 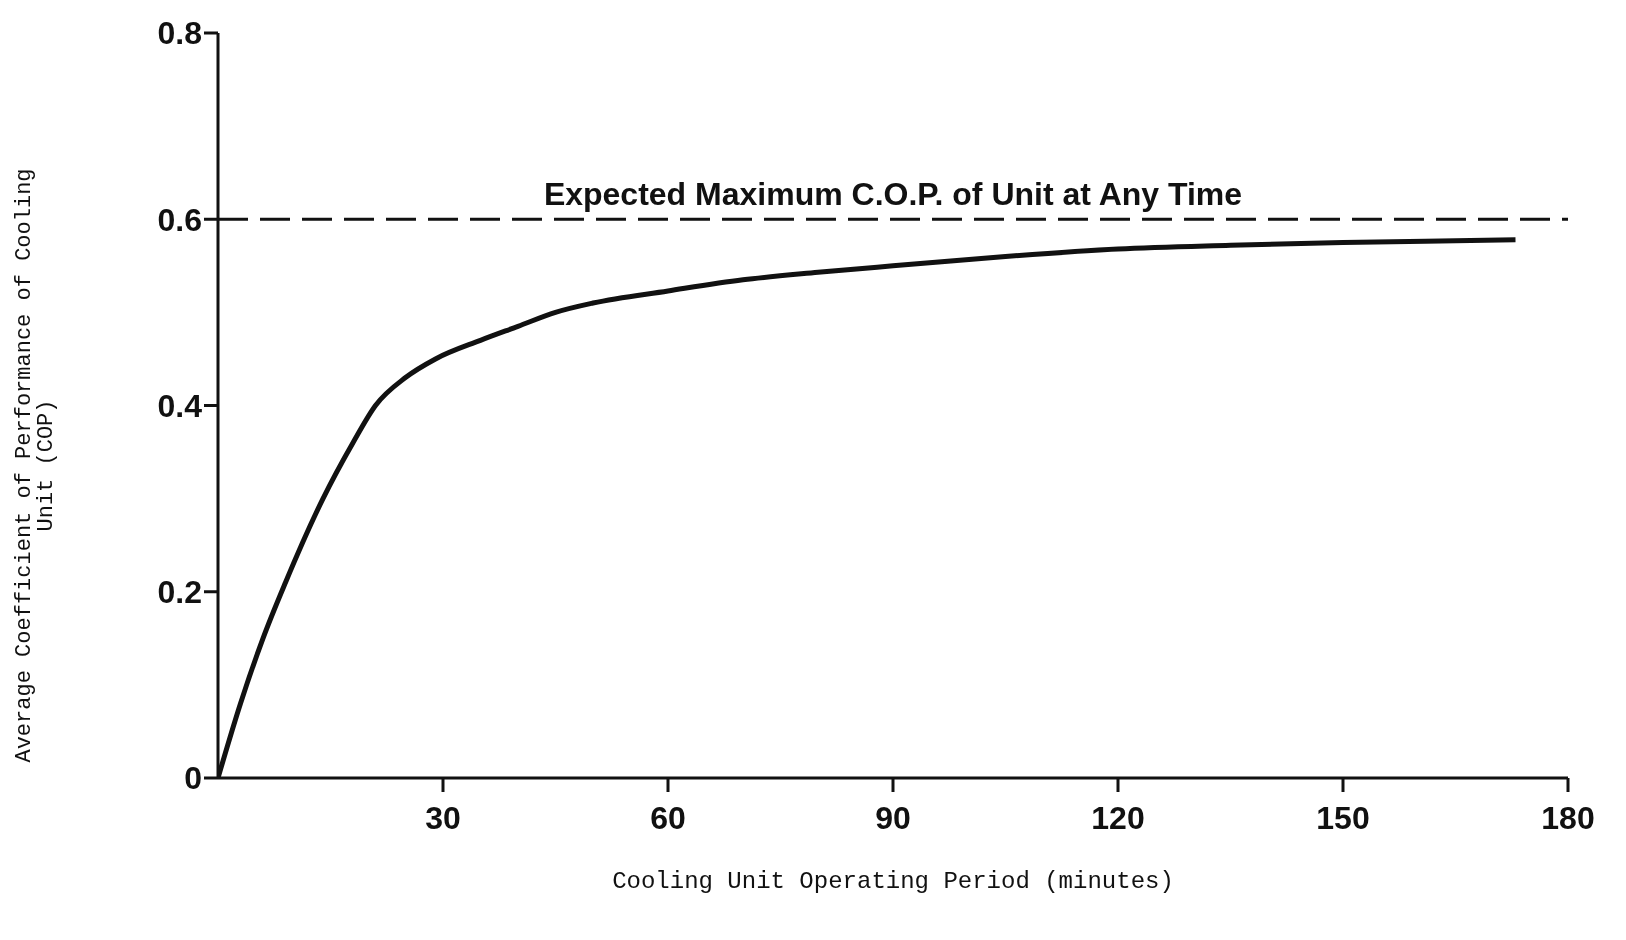 I want to click on y-tick-label: 0.2, so click(x=179, y=592).